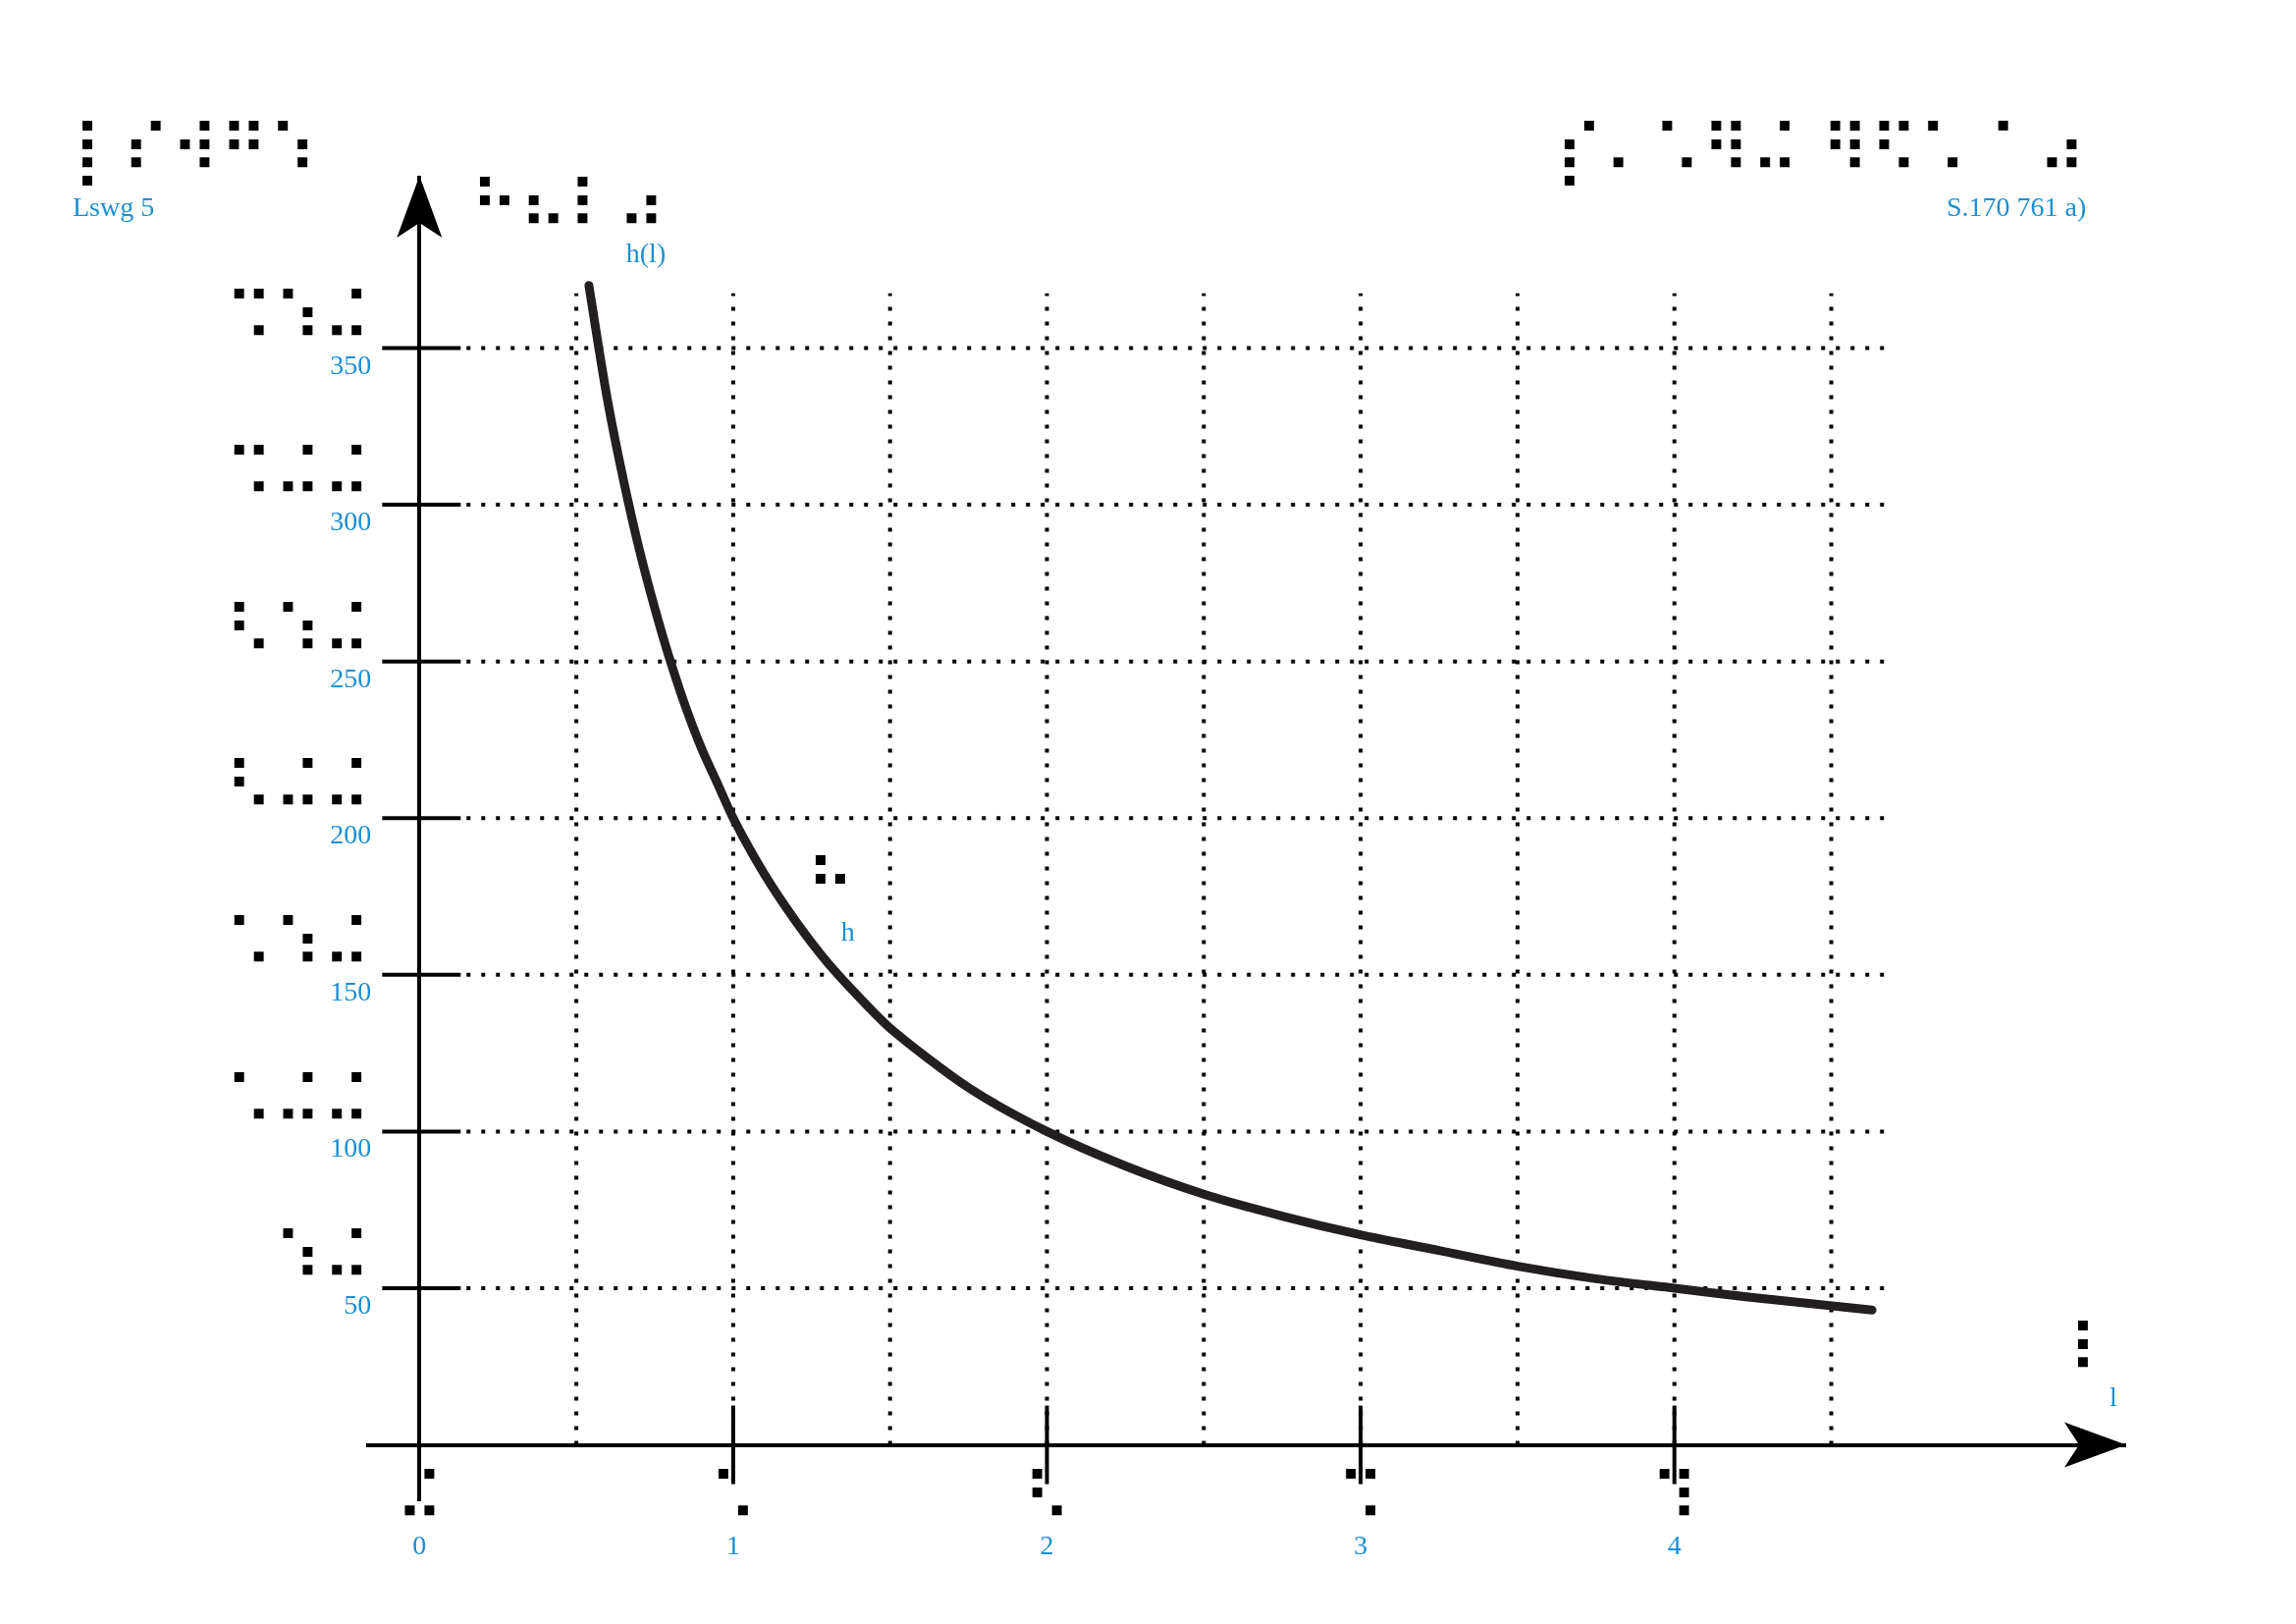 This screenshot has width=2296, height=1624. Describe the element at coordinates (420, 1509) in the screenshot. I see `x-tick-label: ⠬ 0` at that location.